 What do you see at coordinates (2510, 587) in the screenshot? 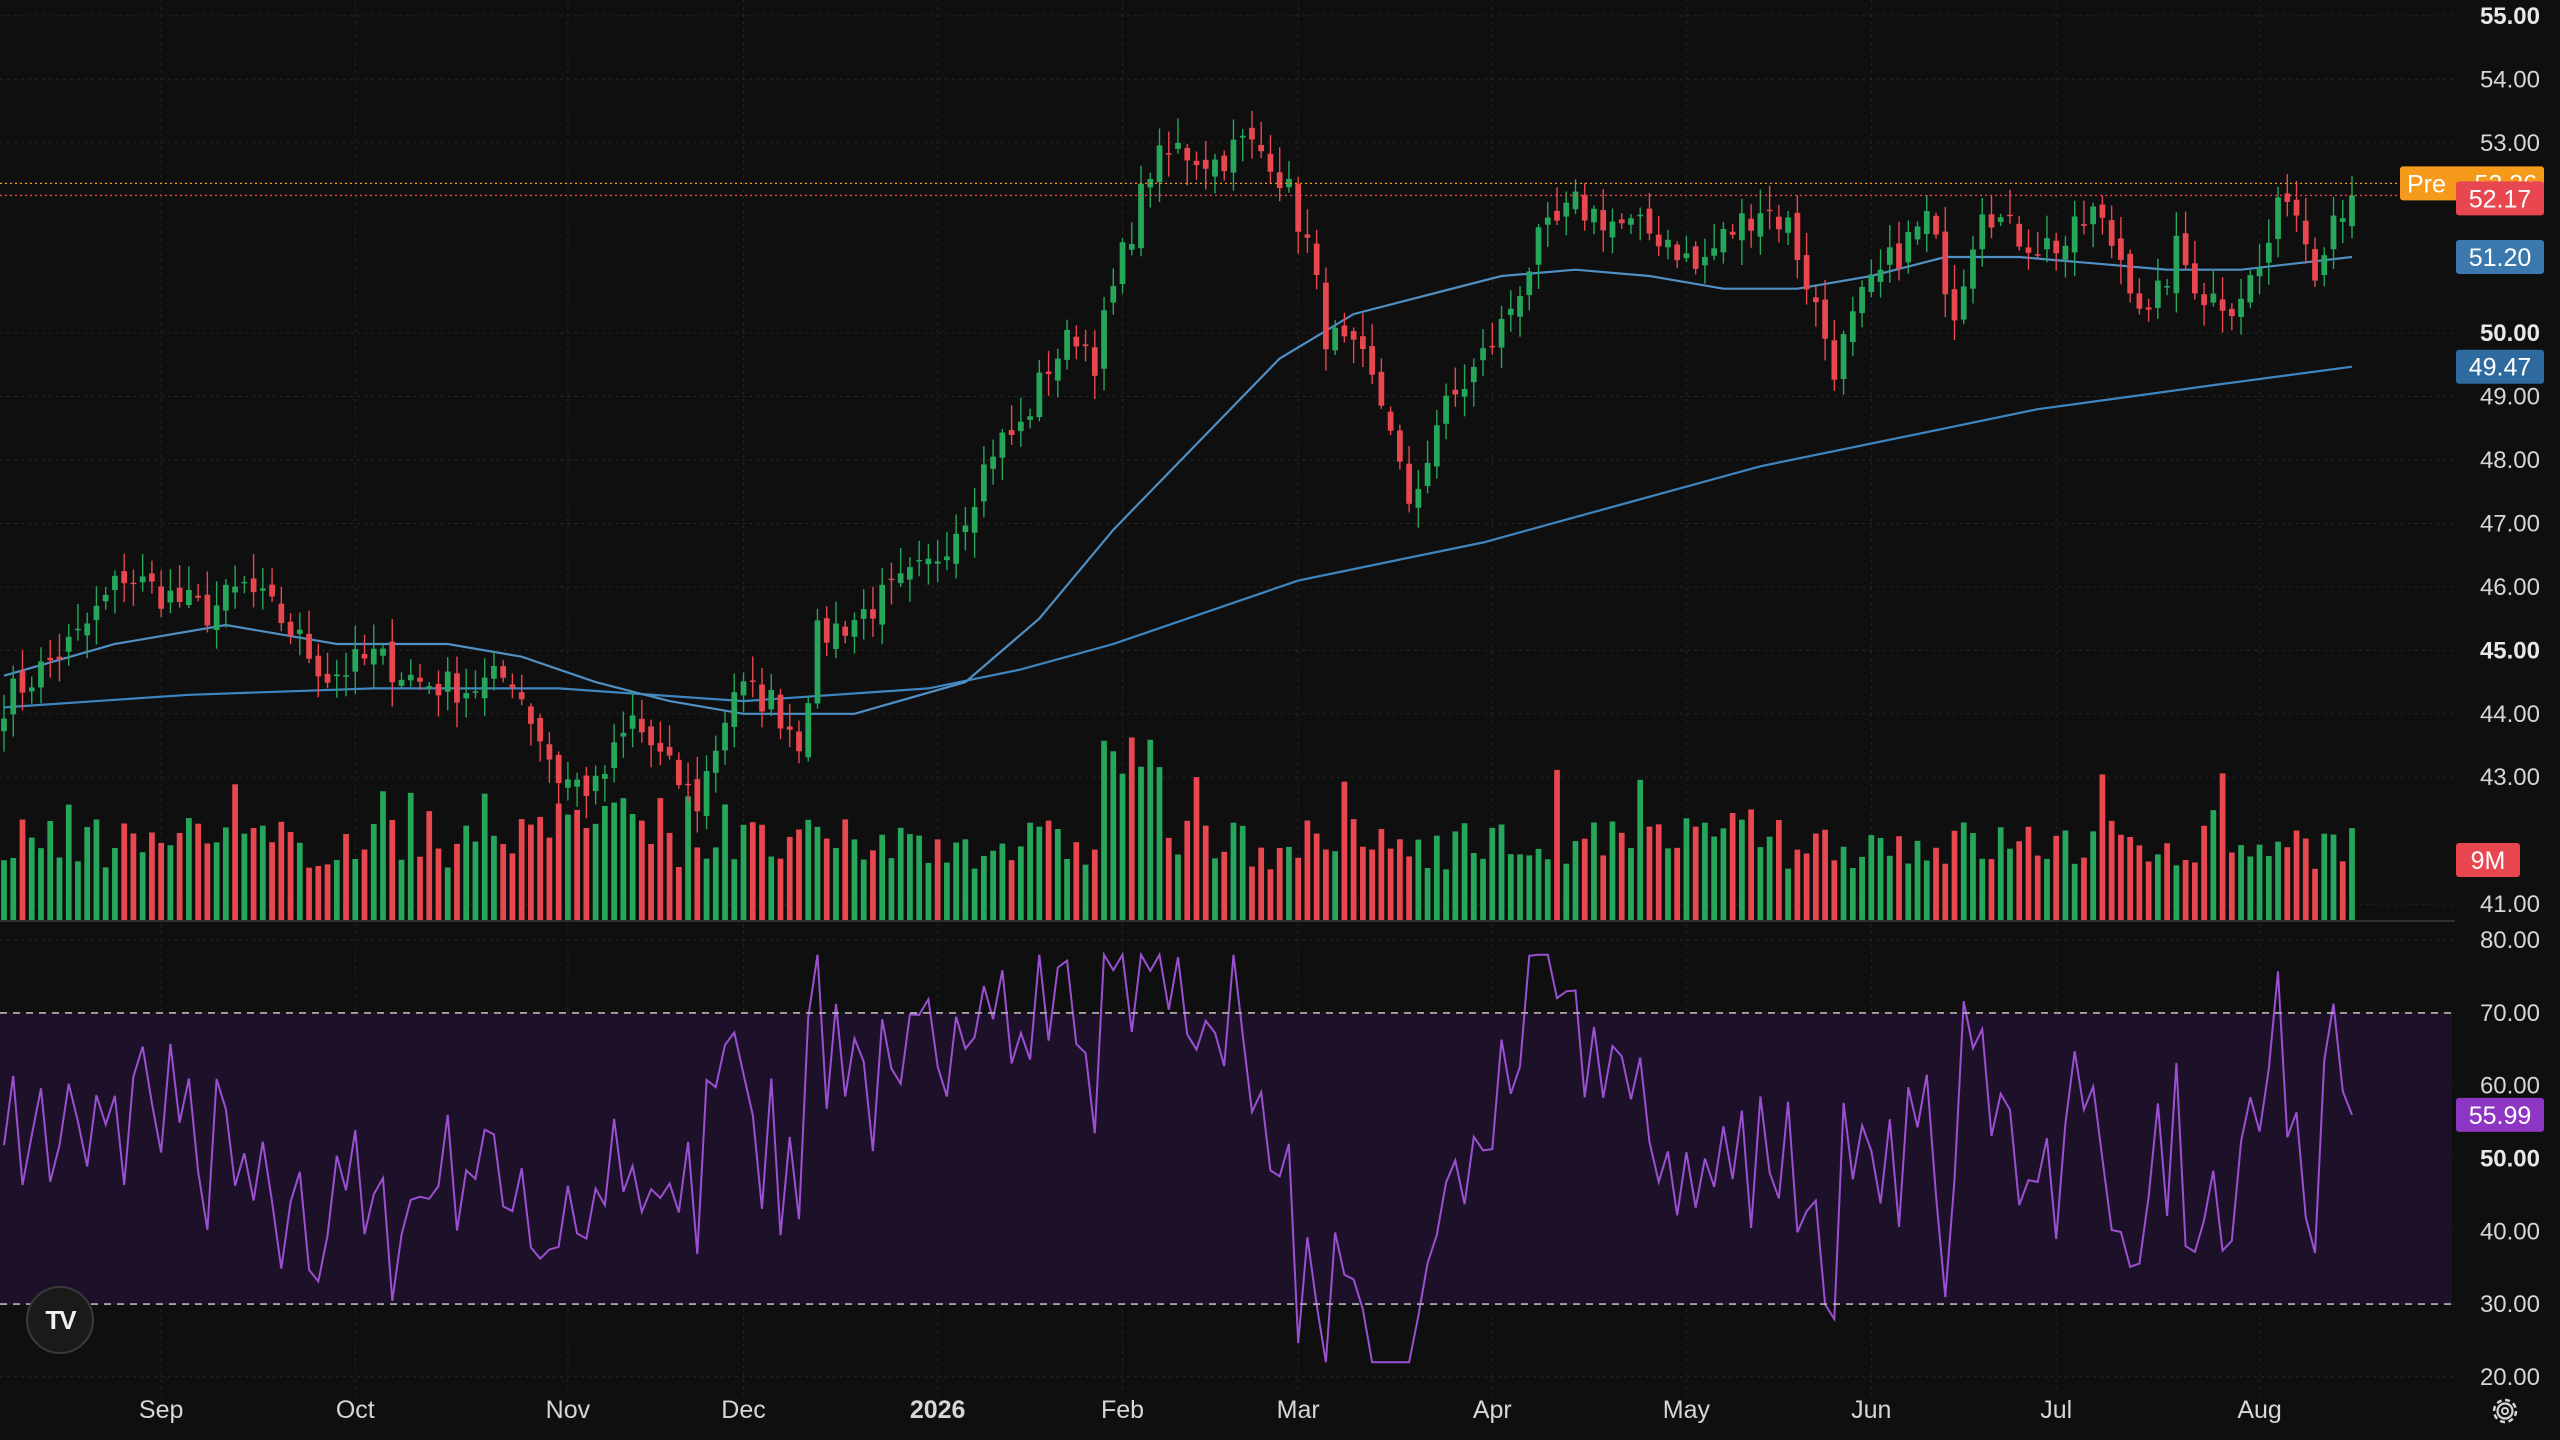
I see `price-tick-label: 46.00` at bounding box center [2510, 587].